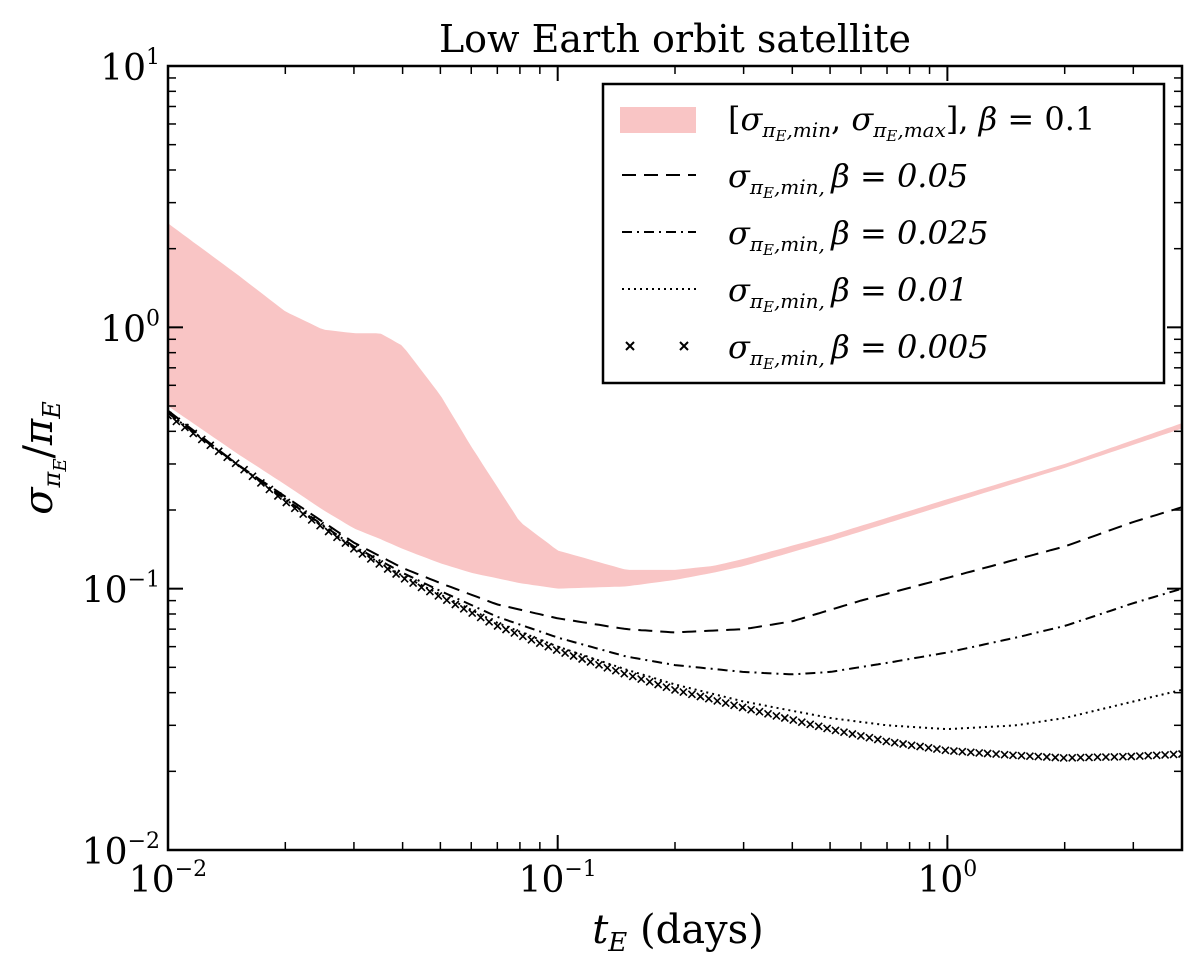 This screenshot has height=975, width=1200. What do you see at coordinates (678, 932) in the screenshot?
I see `x-axis-label: tE (days)` at bounding box center [678, 932].